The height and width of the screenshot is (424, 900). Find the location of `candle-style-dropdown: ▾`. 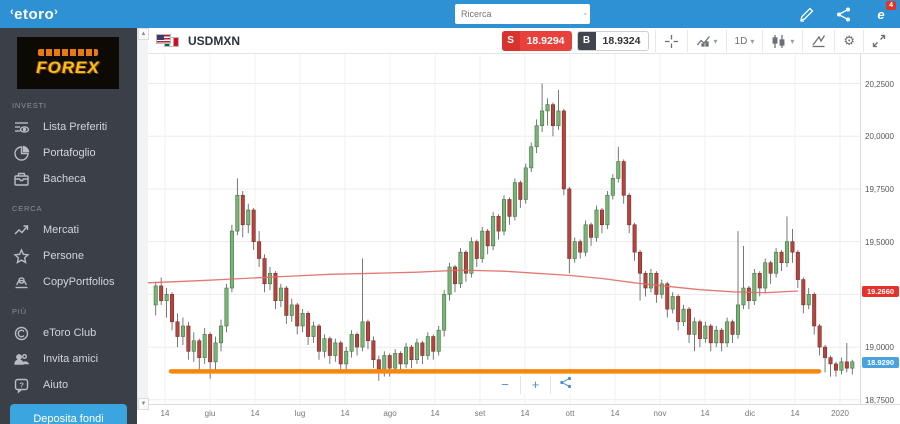

candle-style-dropdown: ▾ is located at coordinates (782, 41).